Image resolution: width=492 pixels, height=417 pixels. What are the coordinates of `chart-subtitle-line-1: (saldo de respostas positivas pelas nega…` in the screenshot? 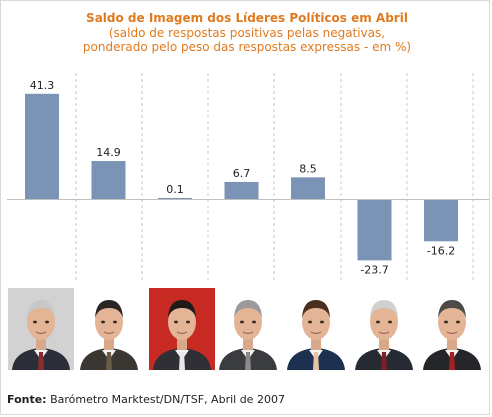 It's located at (247, 33).